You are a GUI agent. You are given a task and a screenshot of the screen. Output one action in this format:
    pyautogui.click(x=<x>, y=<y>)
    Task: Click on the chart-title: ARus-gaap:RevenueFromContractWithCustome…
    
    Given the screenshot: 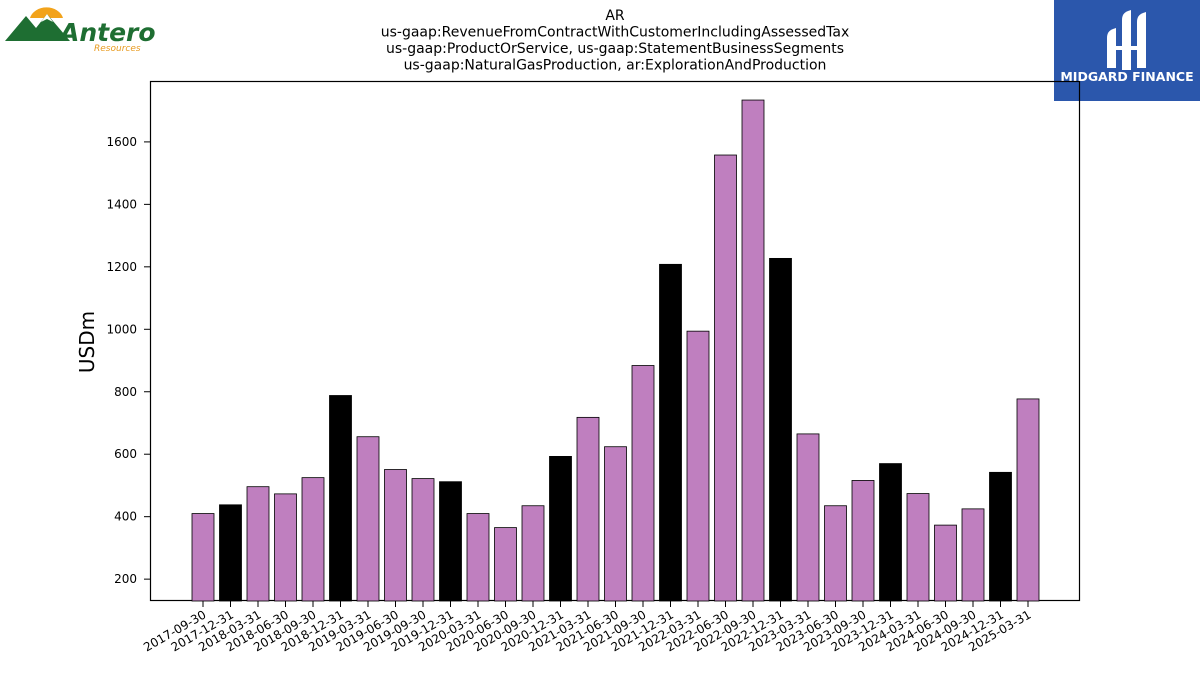 What is the action you would take?
    pyautogui.click(x=615, y=41)
    